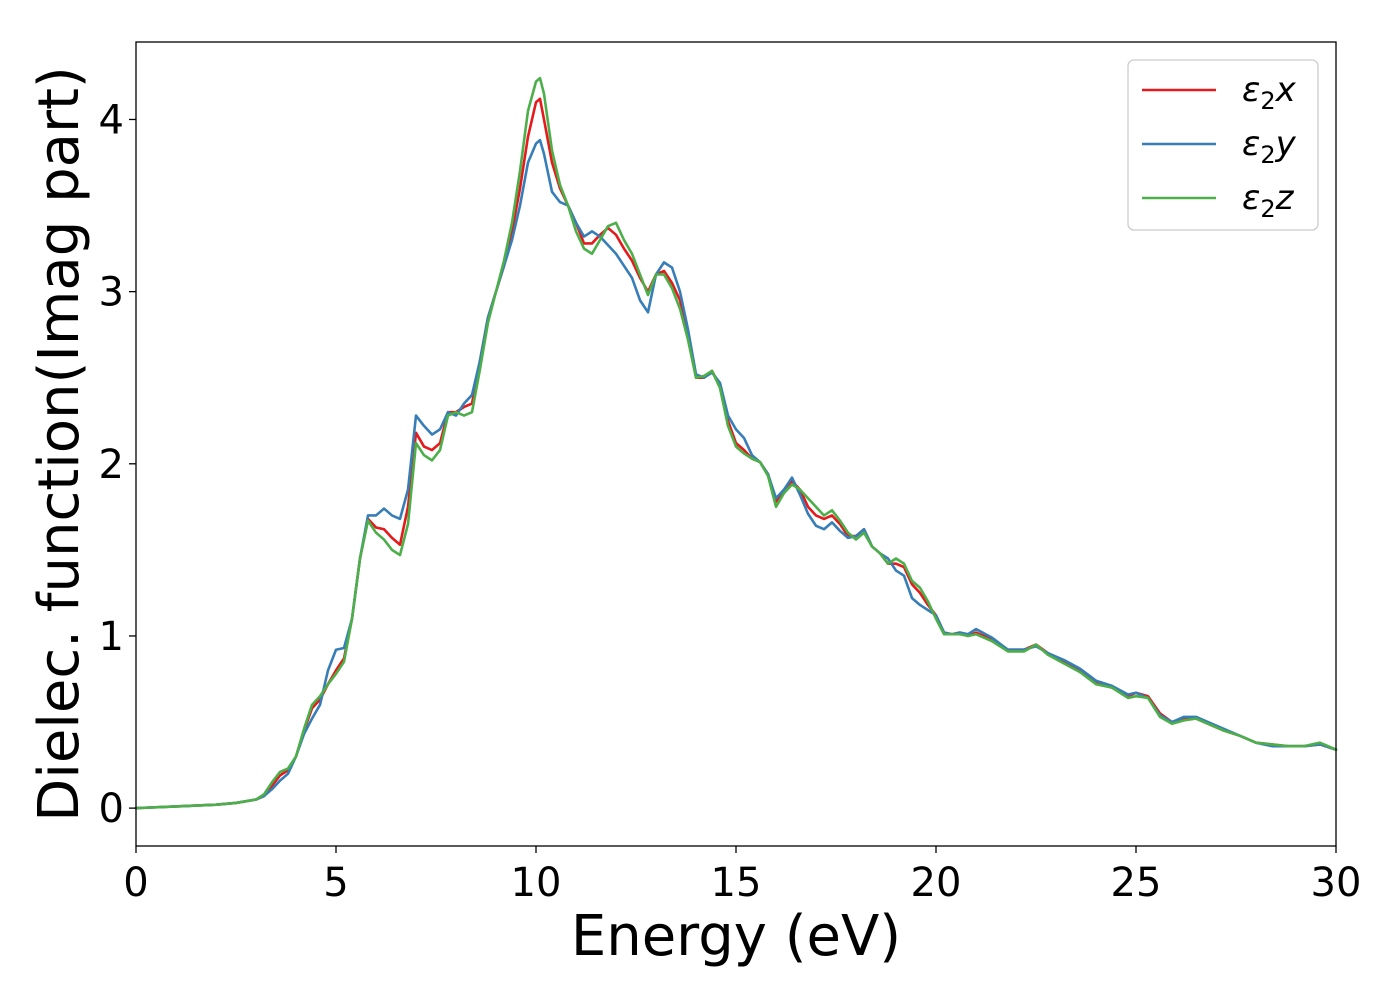 Image resolution: width=1400 pixels, height=1000 pixels. Describe the element at coordinates (135, 883) in the screenshot. I see `x-tick-label: 0` at that location.